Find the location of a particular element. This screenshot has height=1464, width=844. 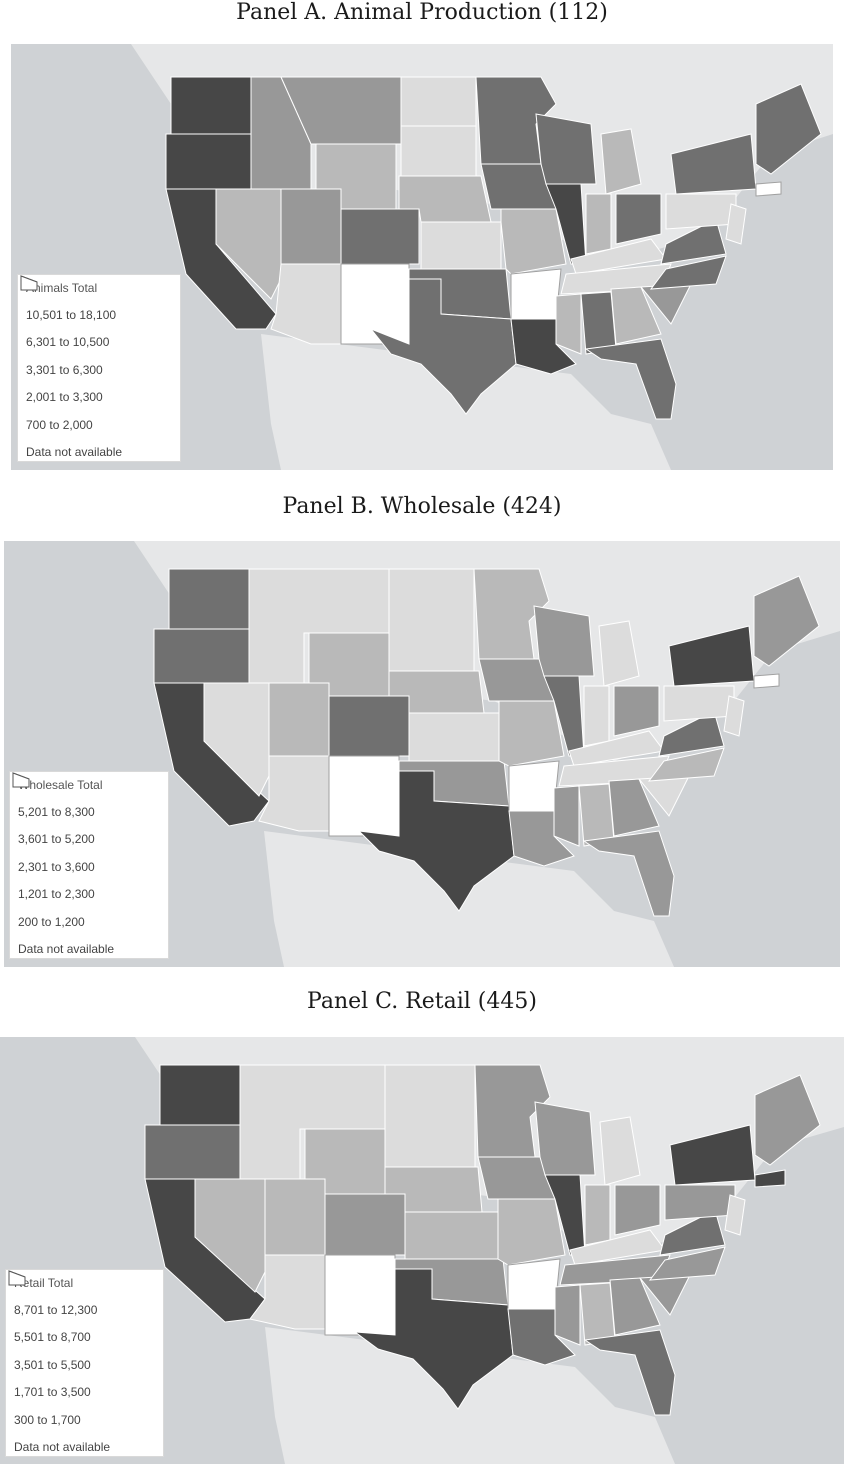

legend-row: 300 to 1,700 is located at coordinates (81, 1352).